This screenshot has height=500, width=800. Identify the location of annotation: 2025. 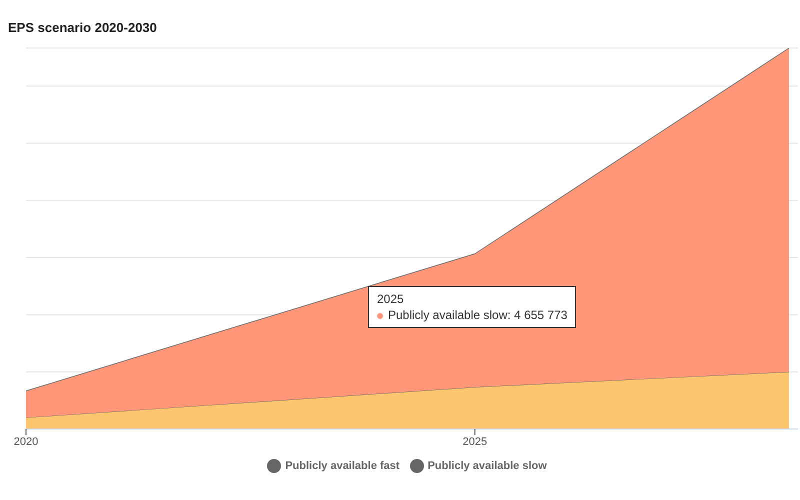
(390, 299).